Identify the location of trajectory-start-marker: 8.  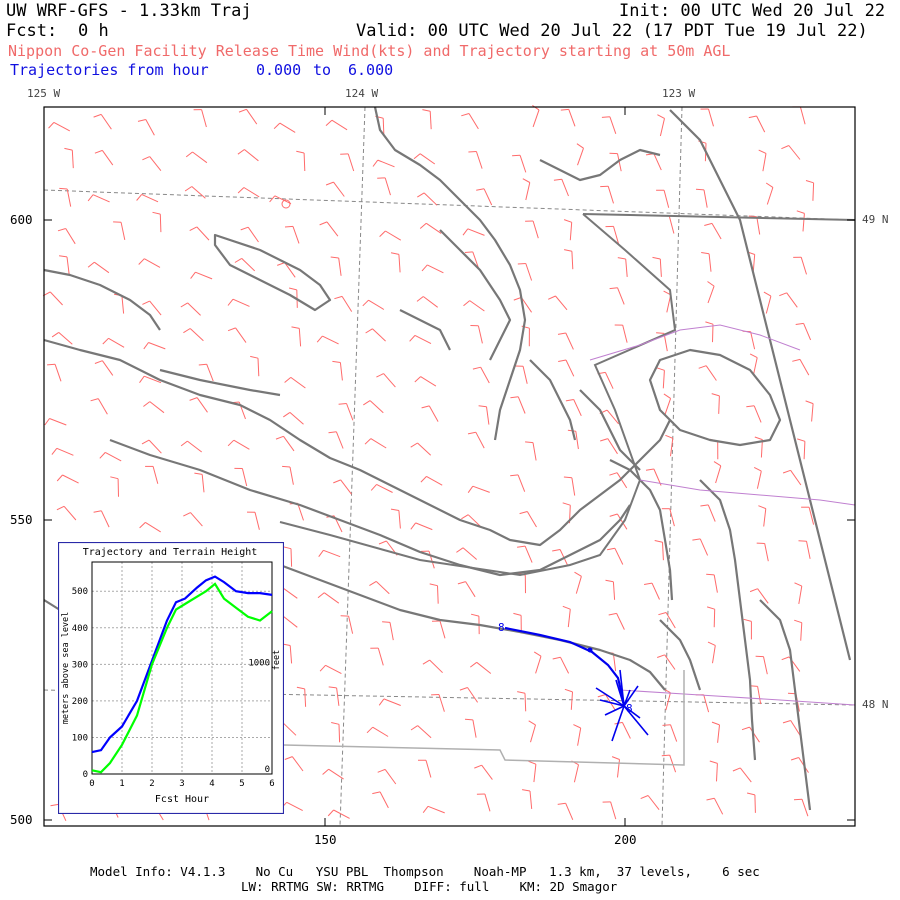
(501, 627).